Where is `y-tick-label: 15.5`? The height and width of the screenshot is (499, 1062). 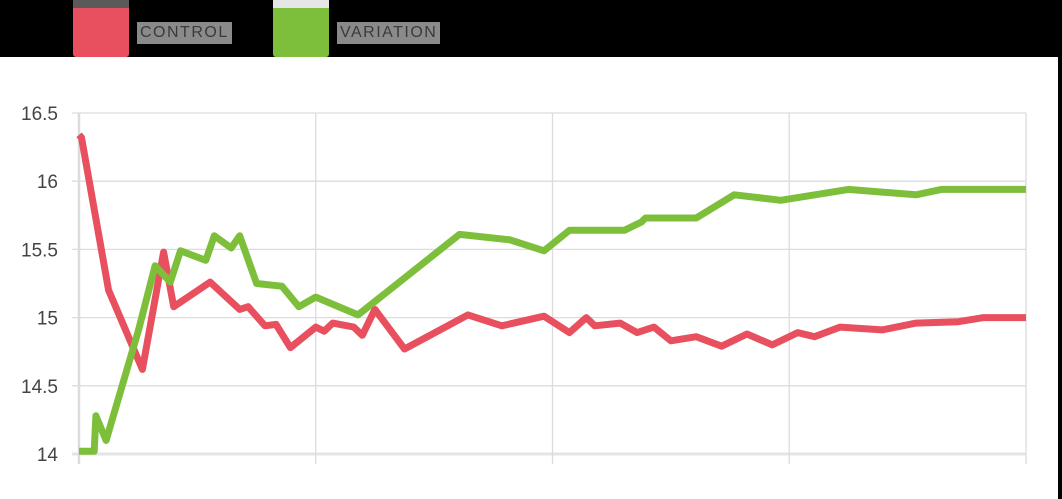
y-tick-label: 15.5 is located at coordinates (39, 250).